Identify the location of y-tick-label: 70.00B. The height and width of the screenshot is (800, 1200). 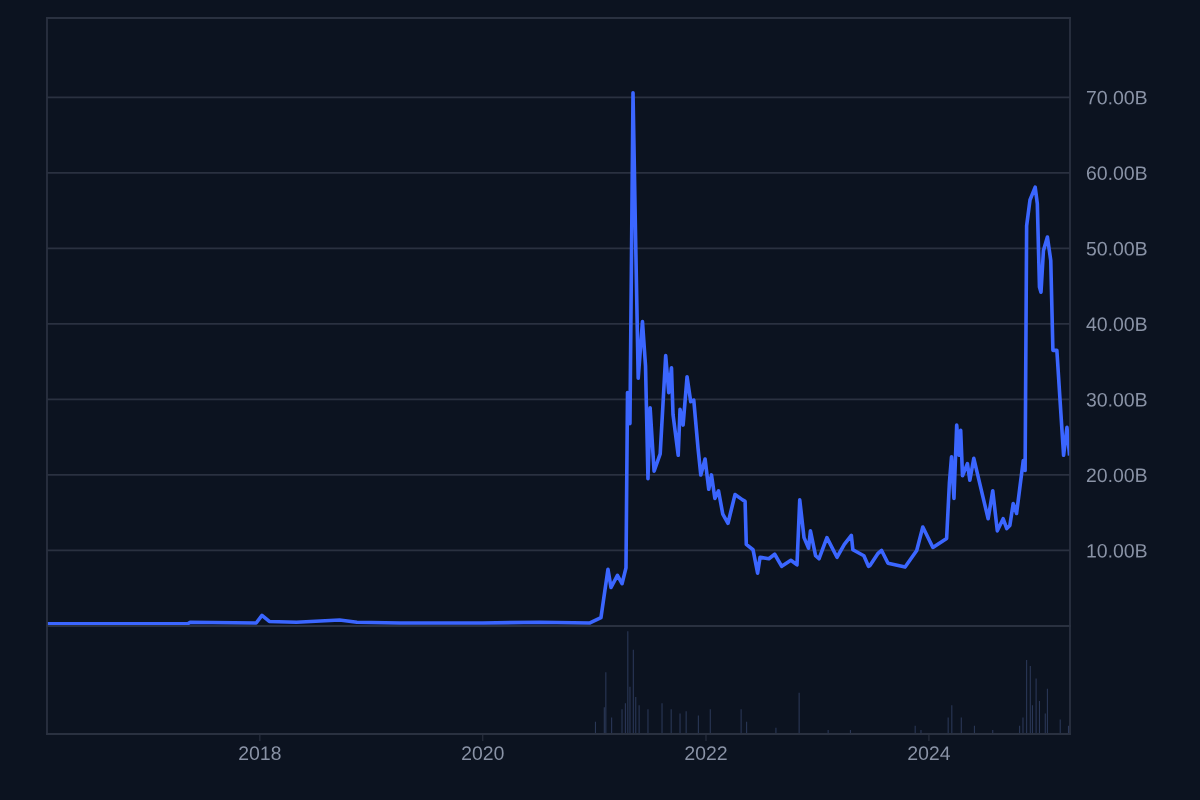
(1116, 97).